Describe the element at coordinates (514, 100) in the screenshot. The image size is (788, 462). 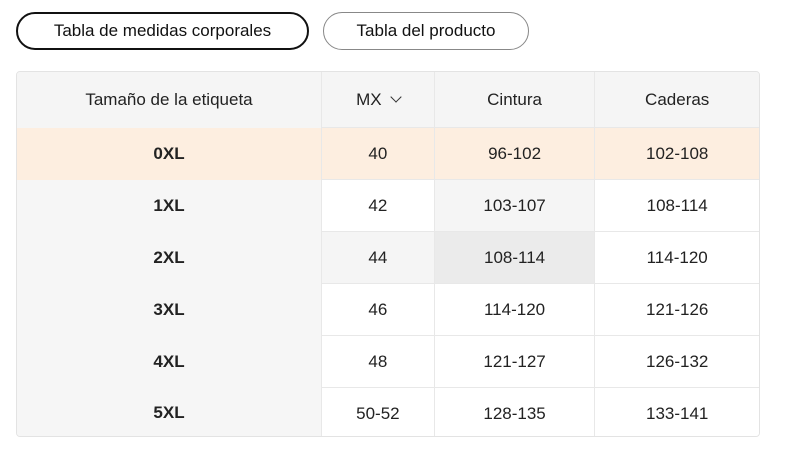
I see `header-waist: Cintura` at that location.